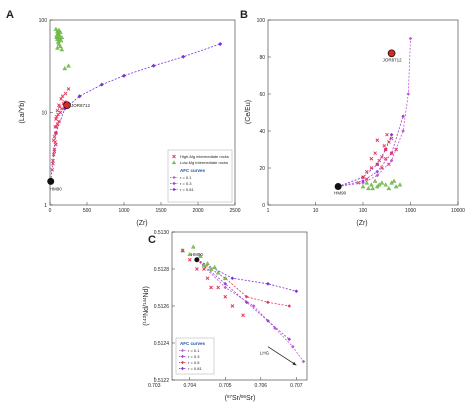 The height and width of the screenshot is (405, 474). Describe the element at coordinates (61, 99) in the screenshot. I see `a-high-mg-point-20-b` at that location.